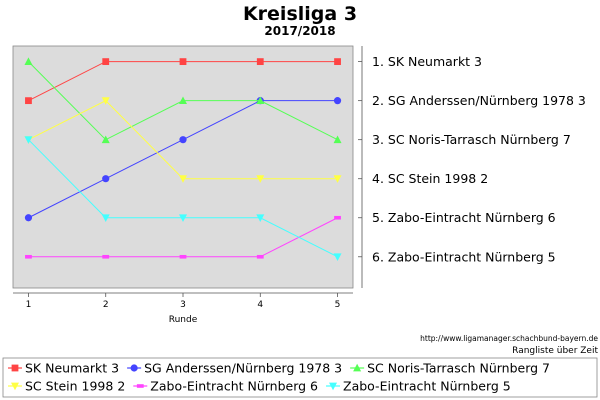 Image resolution: width=600 pixels, height=400 pixels. What do you see at coordinates (260, 305) in the screenshot?
I see `x-tick-label-4: 4` at bounding box center [260, 305].